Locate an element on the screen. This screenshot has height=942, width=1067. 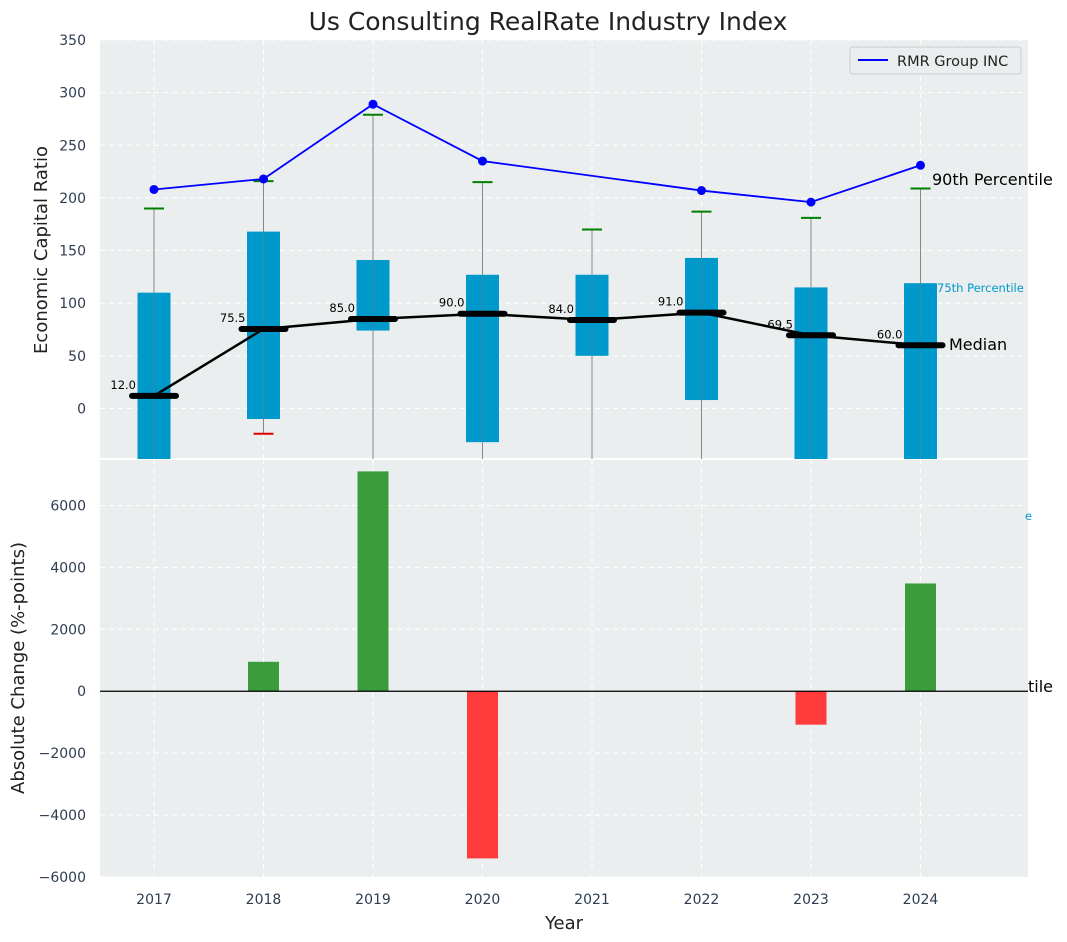
bottom-y-tick-label: 6000 is located at coordinates (68, 506).